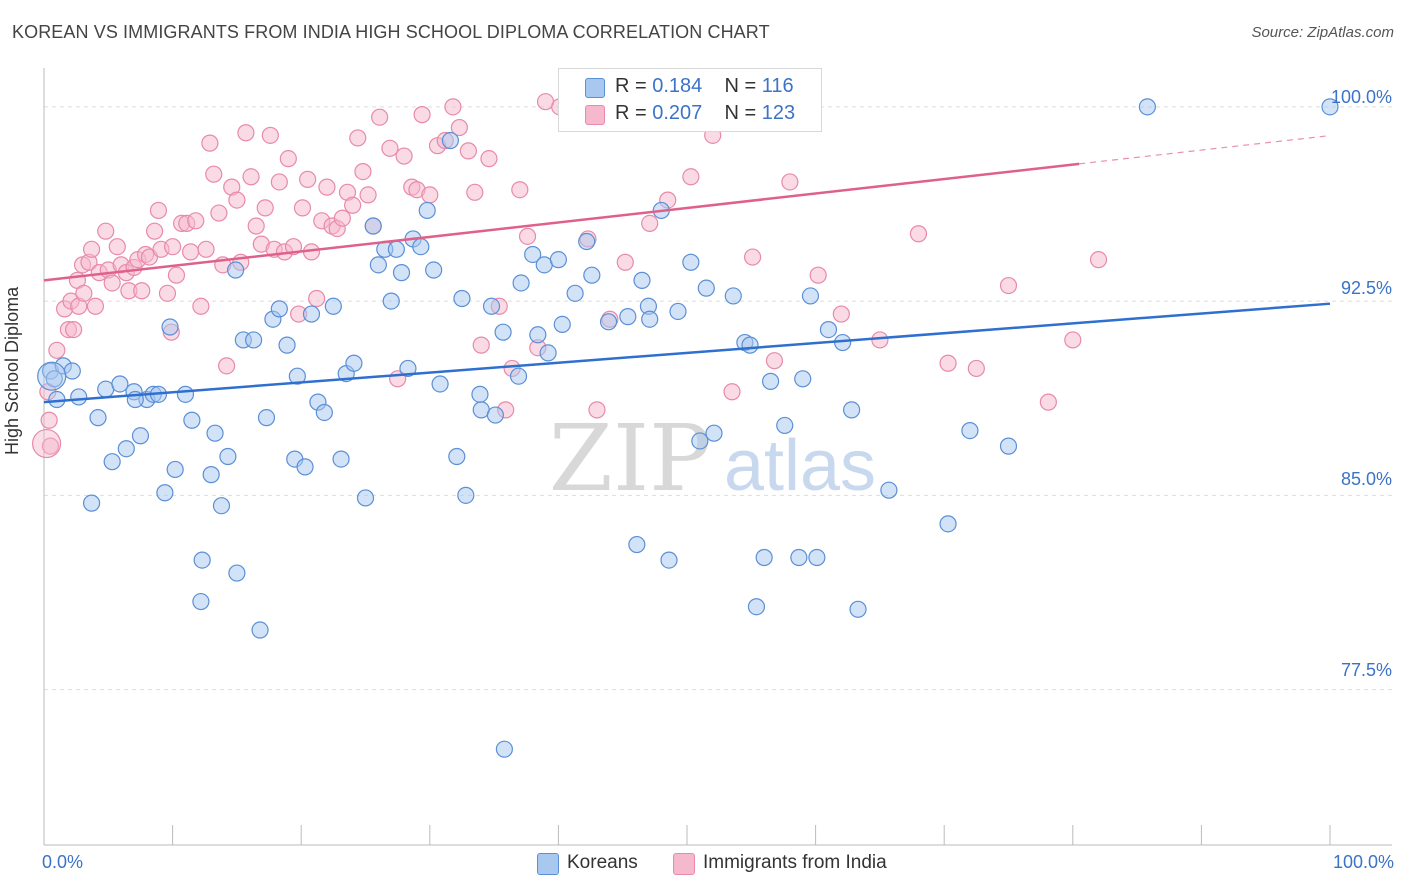  I want to click on x-tick-label-min: 0.0%, so click(63, 862).